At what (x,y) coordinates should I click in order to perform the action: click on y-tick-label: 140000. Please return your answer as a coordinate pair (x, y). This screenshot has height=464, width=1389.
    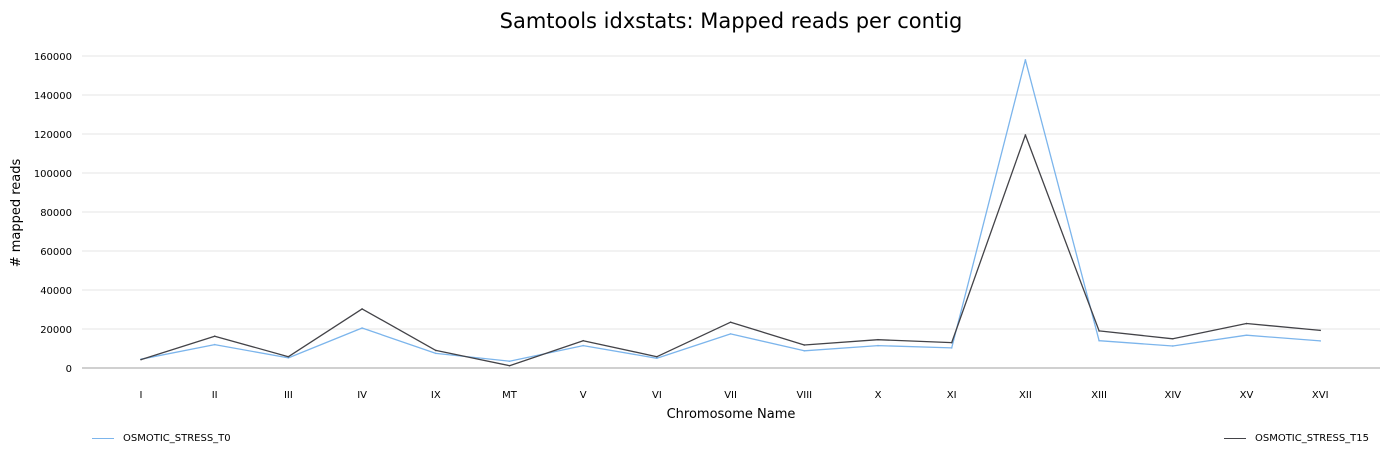
    Looking at the image, I should click on (53, 96).